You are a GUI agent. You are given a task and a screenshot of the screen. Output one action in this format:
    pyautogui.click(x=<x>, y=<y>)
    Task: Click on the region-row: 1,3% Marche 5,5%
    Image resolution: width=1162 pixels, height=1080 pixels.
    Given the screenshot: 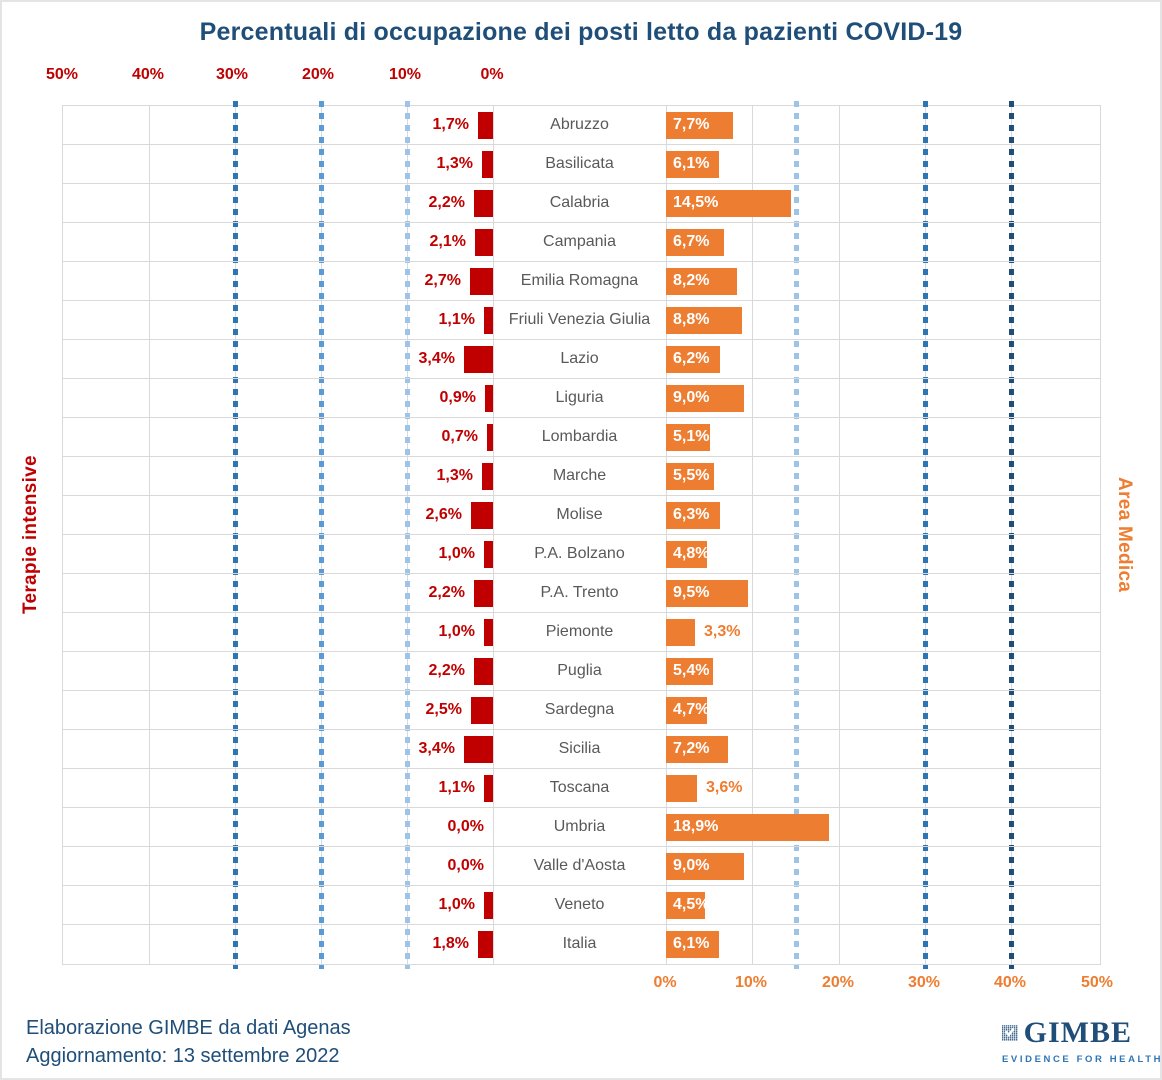 What is the action you would take?
    pyautogui.click(x=581, y=476)
    